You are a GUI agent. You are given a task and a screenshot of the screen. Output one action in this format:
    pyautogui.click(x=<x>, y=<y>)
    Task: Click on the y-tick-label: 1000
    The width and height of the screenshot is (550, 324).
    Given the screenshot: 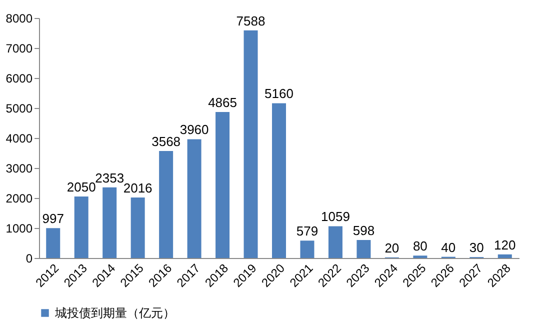 What is the action you would take?
    pyautogui.click(x=19, y=229)
    